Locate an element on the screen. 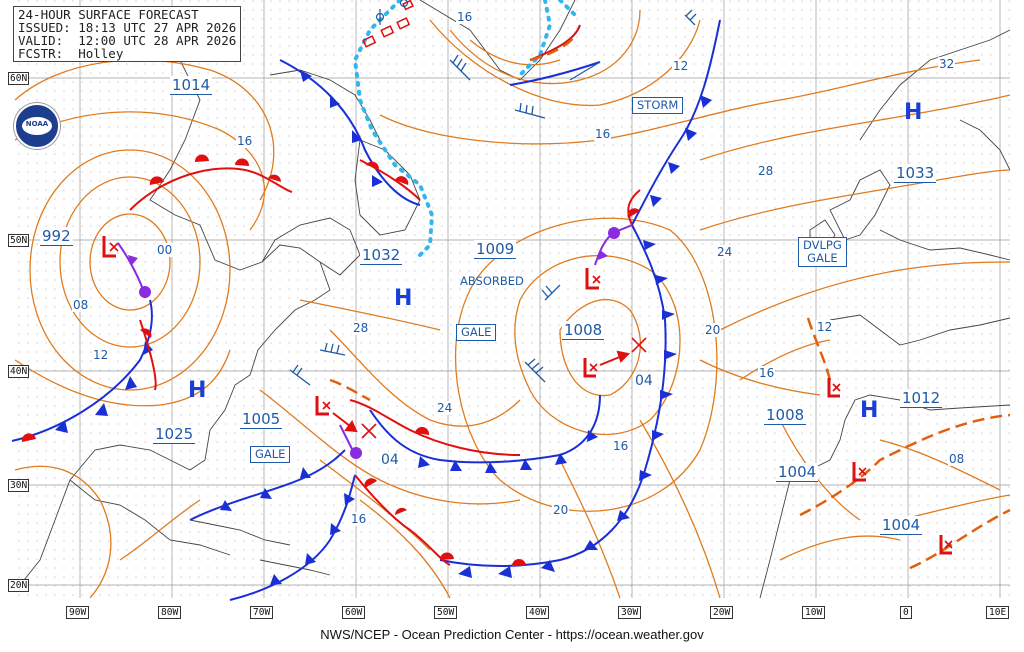 The height and width of the screenshot is (652, 1024). issued-time: ISSUED: 18:13 UTC 27 APR 2026 is located at coordinates (127, 27).